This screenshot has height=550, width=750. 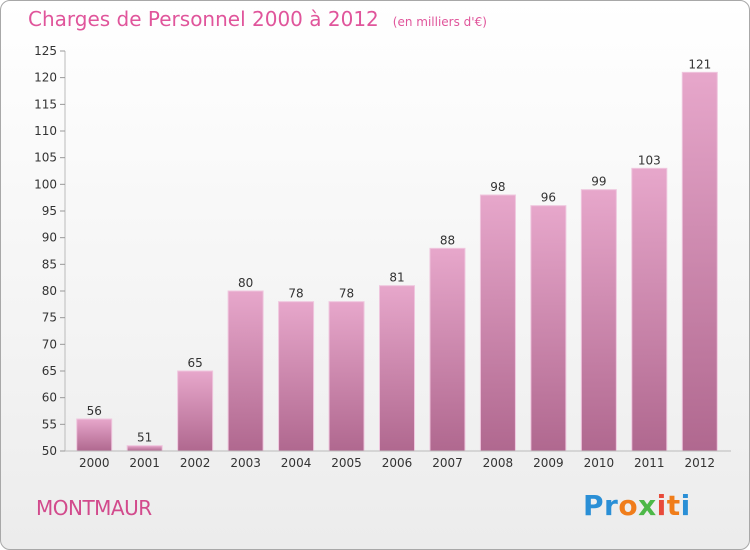 What do you see at coordinates (49, 451) in the screenshot?
I see `y-tick-label: 50` at bounding box center [49, 451].